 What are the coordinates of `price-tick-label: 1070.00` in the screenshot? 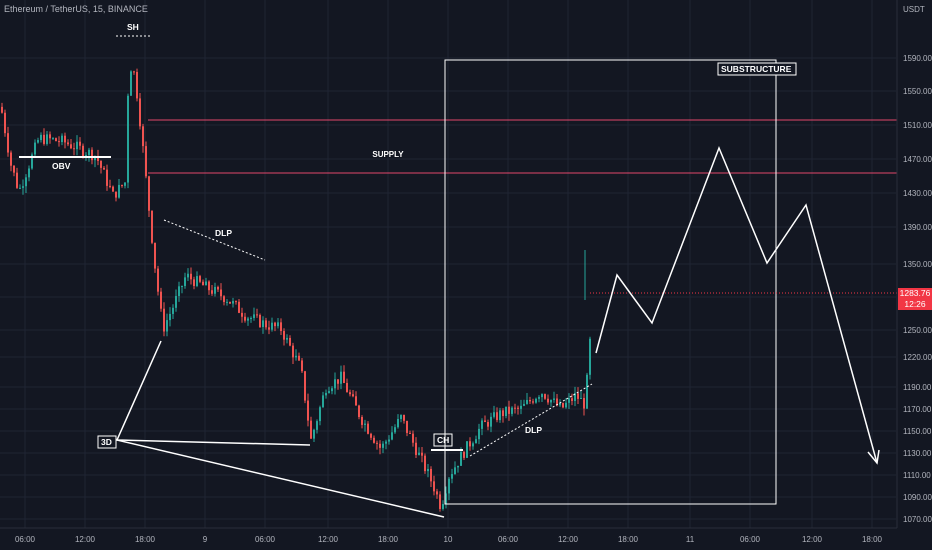 It's located at (917, 519).